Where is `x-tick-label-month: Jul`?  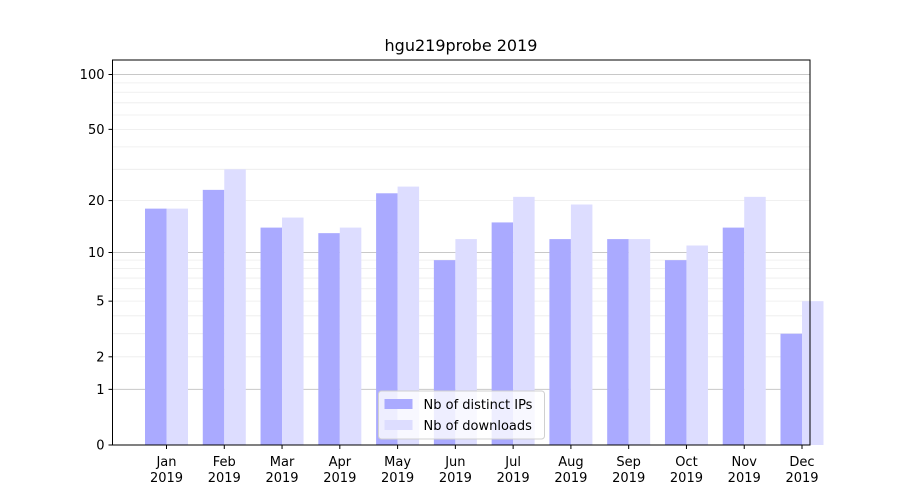
x-tick-label-month: Jul is located at coordinates (512, 462).